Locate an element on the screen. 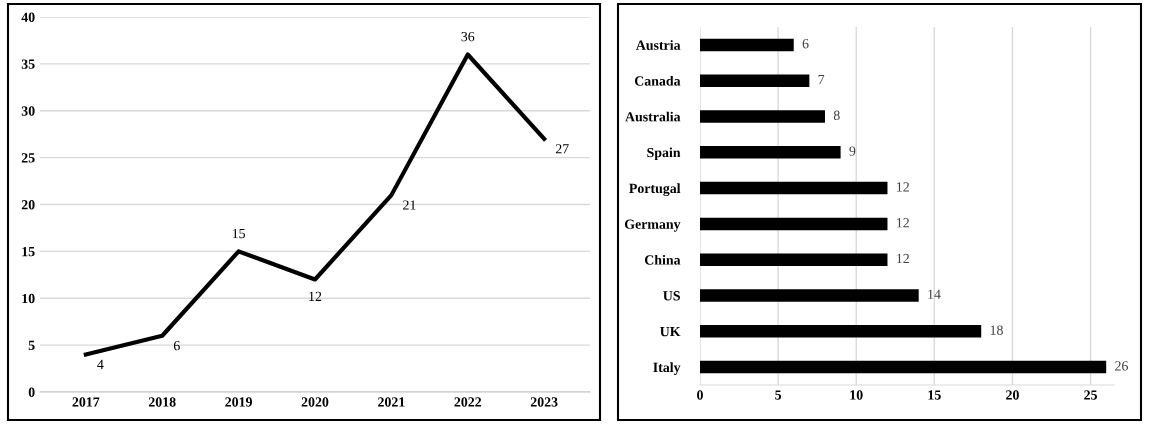 This screenshot has height=424, width=1149. y-tick-label: 40 is located at coordinates (28, 17).